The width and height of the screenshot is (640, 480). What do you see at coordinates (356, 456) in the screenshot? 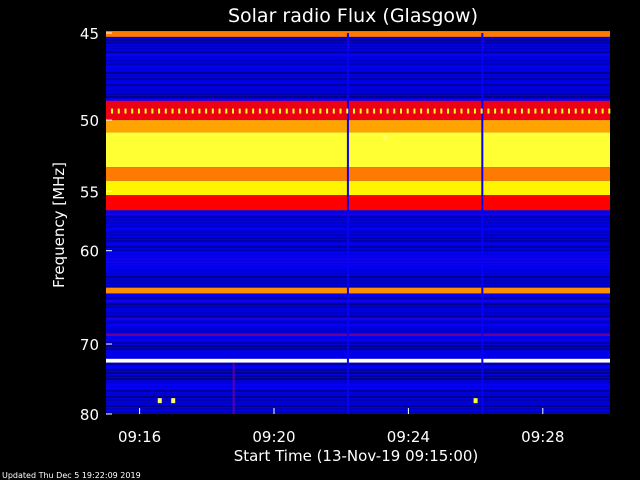
I see `x-axis-label: Start Time (13-Nov-19 09:15:00)` at bounding box center [356, 456].